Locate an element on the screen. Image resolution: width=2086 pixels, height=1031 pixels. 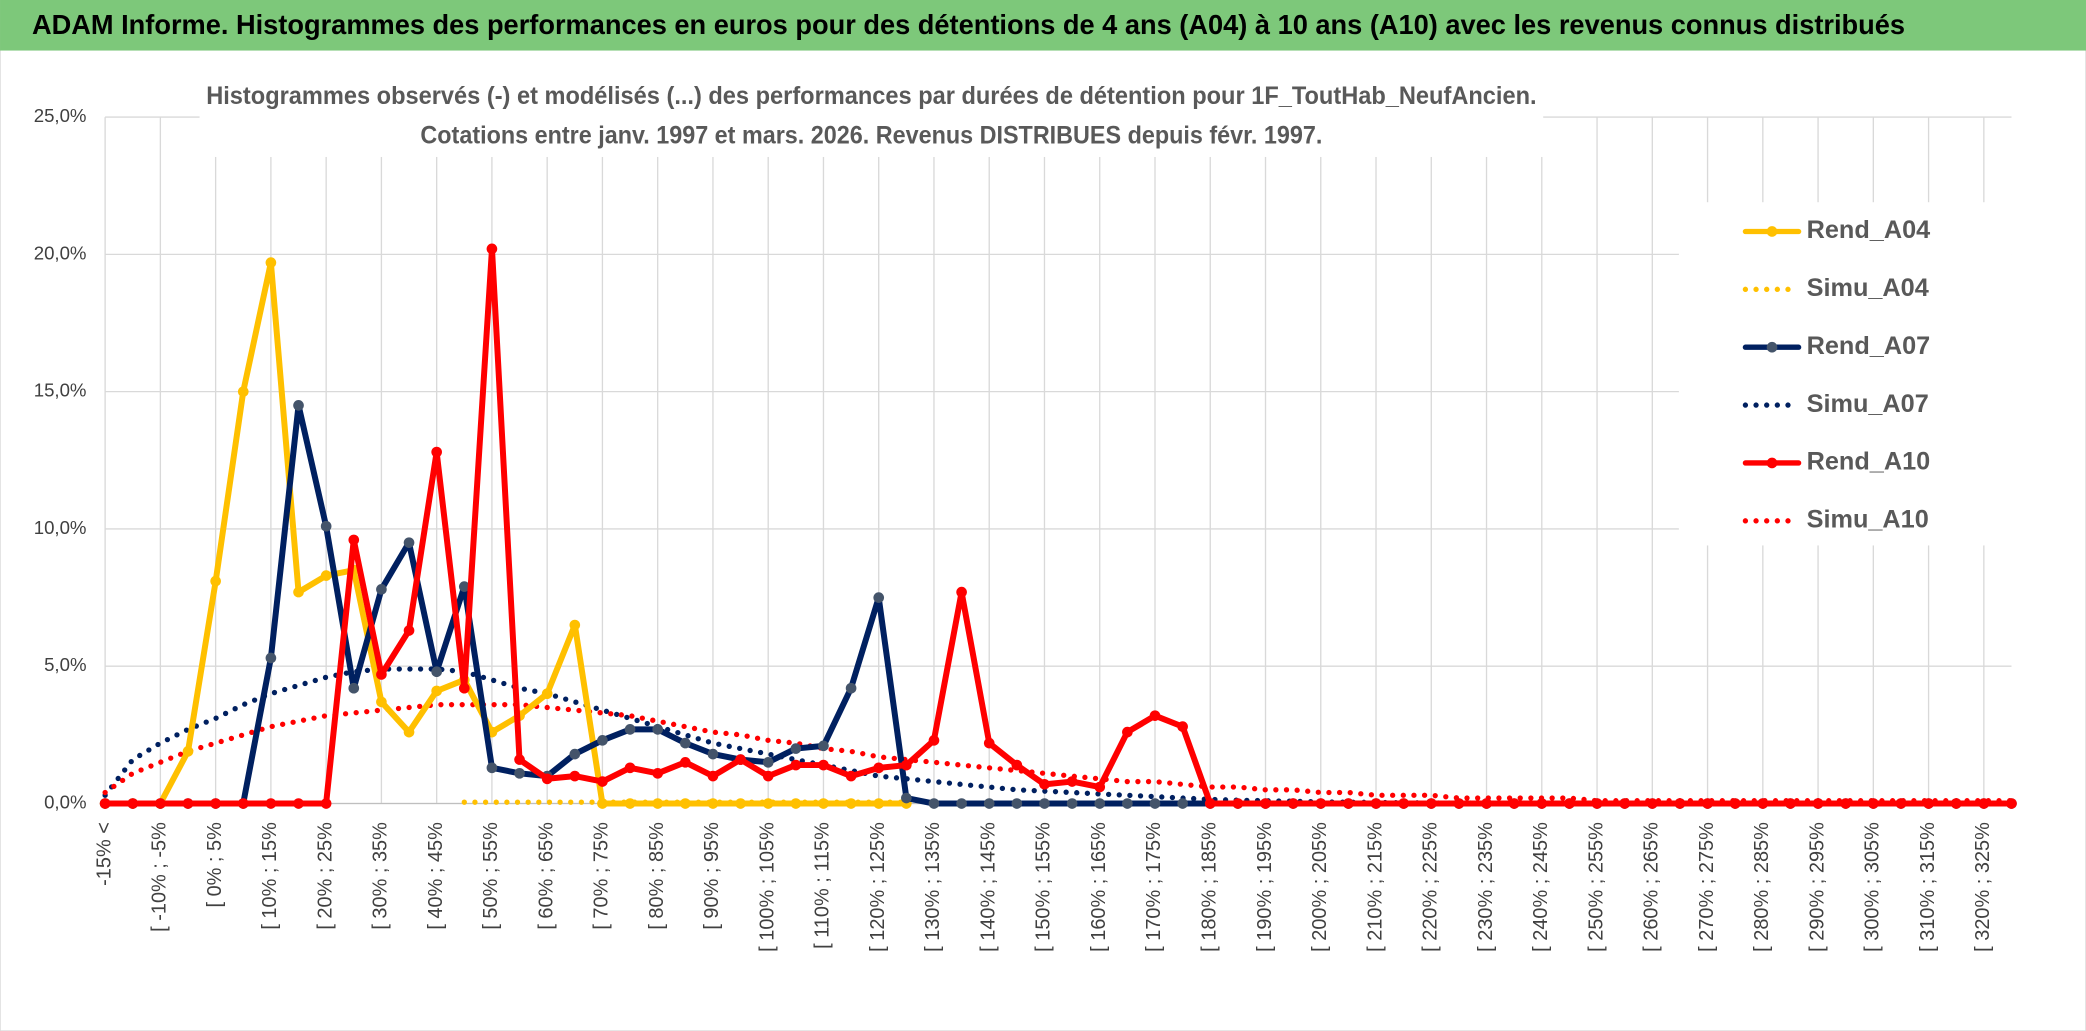
x-tick-label: [ 170% ; 175% is located at coordinates (1154, 887).